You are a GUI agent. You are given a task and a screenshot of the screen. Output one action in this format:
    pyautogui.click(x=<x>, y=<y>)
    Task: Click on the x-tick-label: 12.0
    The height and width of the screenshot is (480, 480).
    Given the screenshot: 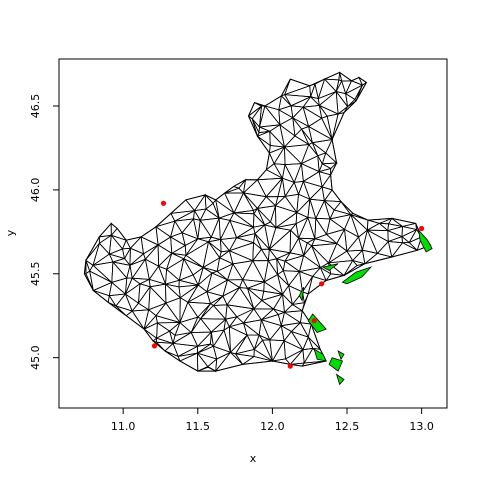 What is the action you would take?
    pyautogui.click(x=272, y=426)
    